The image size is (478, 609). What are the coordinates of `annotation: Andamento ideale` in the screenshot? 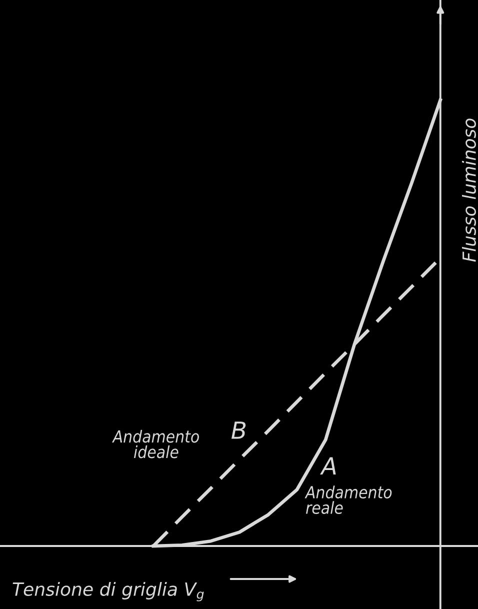 It's located at (155, 444).